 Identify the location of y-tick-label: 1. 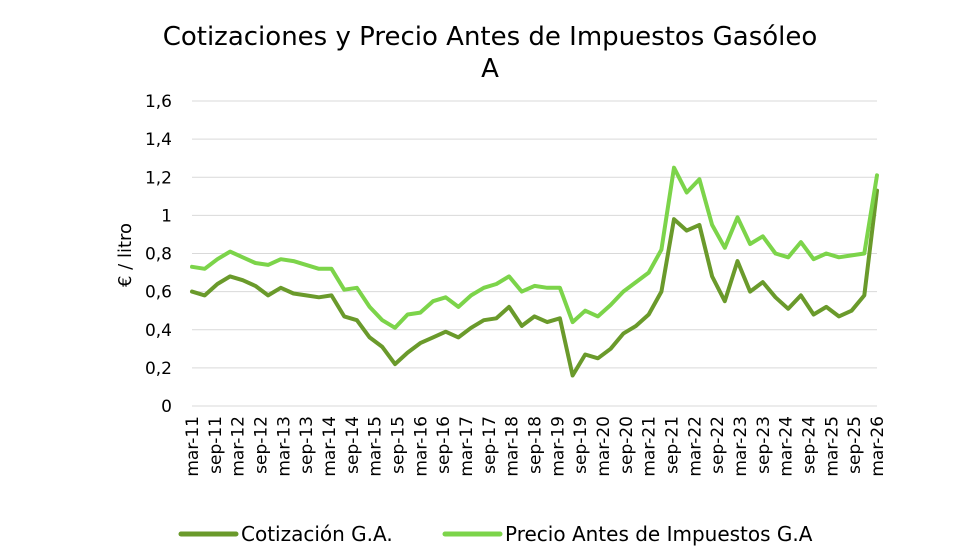
(166, 216).